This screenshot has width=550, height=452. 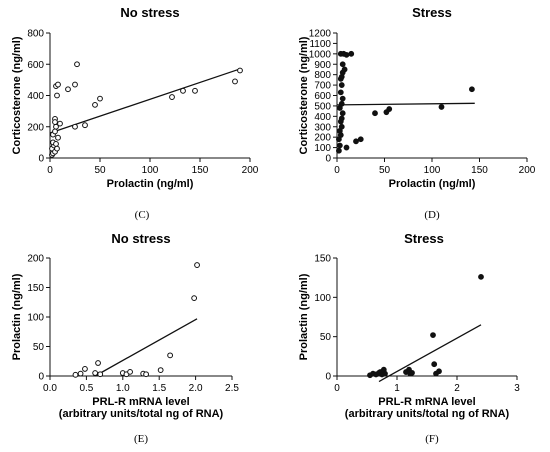 What do you see at coordinates (322, 65) in the screenshot?
I see `y-tick-label: 900` at bounding box center [322, 65].